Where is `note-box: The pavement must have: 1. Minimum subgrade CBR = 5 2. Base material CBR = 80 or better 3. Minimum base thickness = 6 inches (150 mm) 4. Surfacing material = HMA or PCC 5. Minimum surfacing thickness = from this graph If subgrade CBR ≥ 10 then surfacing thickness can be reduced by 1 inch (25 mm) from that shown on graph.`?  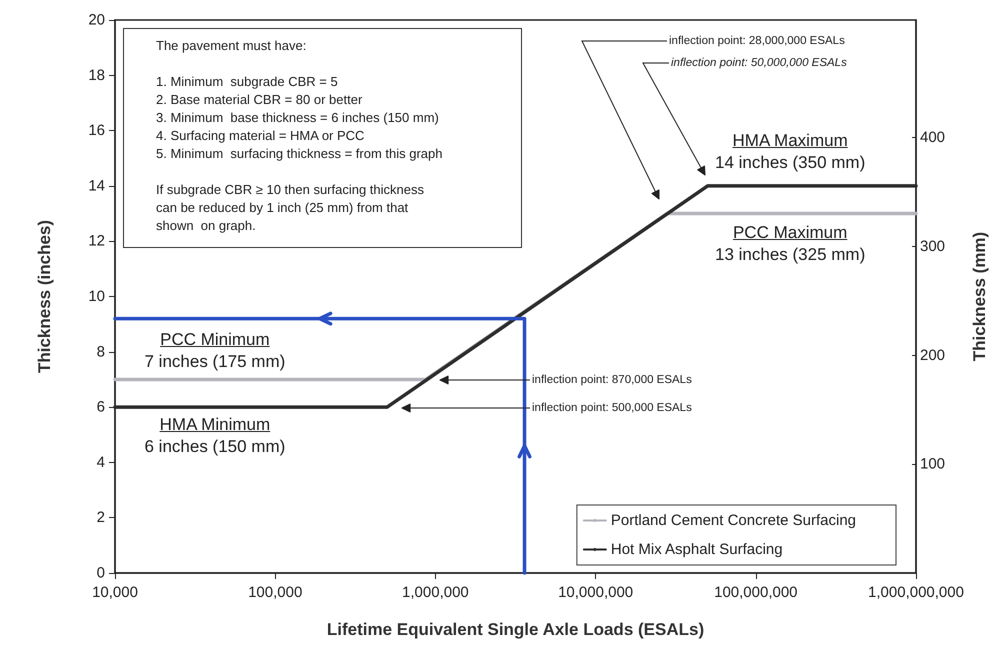 note-box: The pavement must have: 1. Minimum subgrade CBR = 5 2. Base material CBR = 80 or better 3. Minimum base thickness = 6 inches (150 mm) 4. Surfacing material = HMA or PCC 5. Minimum surfacing thickness = from this graph If subgrade CBR ≥ 10 then surfacing thickness can be reduced by 1 inch (25 mm) from that shown on graph. is located at coordinates (322, 138).